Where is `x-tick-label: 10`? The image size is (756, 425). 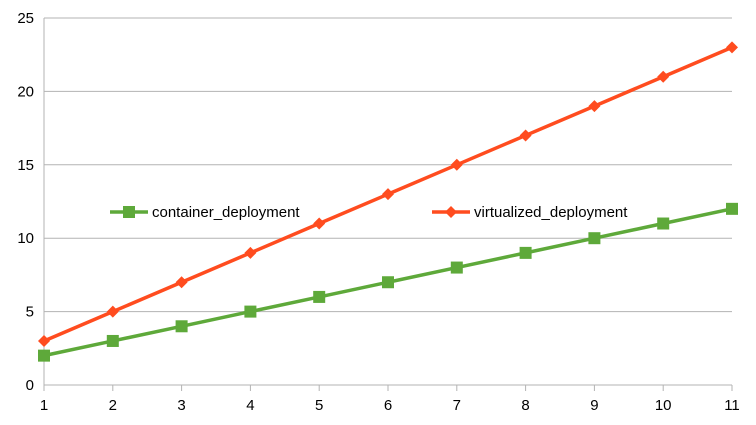
x-tick-label: 10 is located at coordinates (663, 405).